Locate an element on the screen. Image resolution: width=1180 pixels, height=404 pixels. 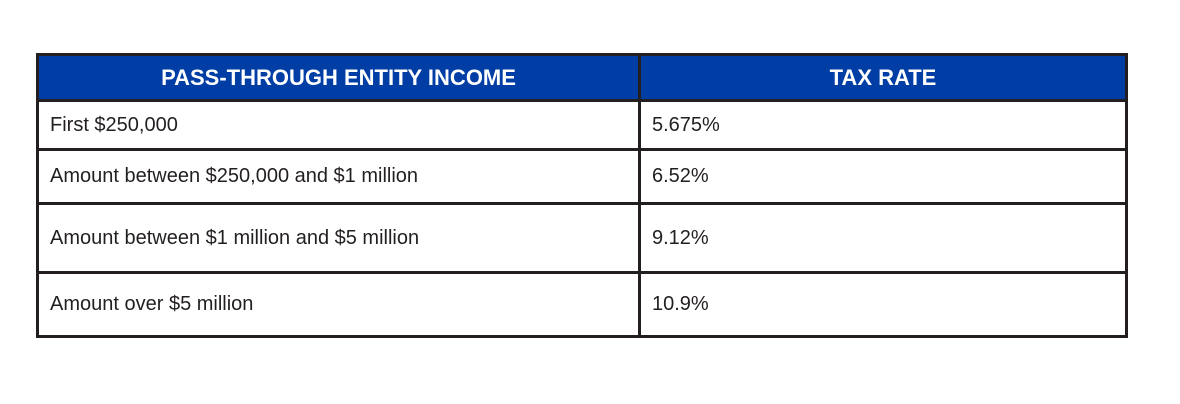
rate-cell: 10.9% is located at coordinates (883, 304).